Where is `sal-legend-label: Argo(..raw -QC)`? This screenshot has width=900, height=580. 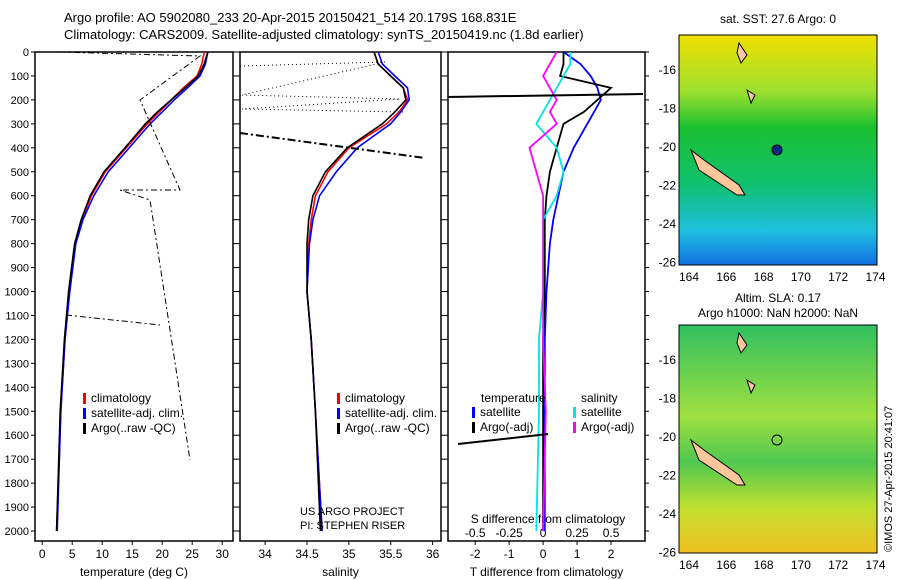 sal-legend-label: Argo(..raw -QC) is located at coordinates (387, 428).